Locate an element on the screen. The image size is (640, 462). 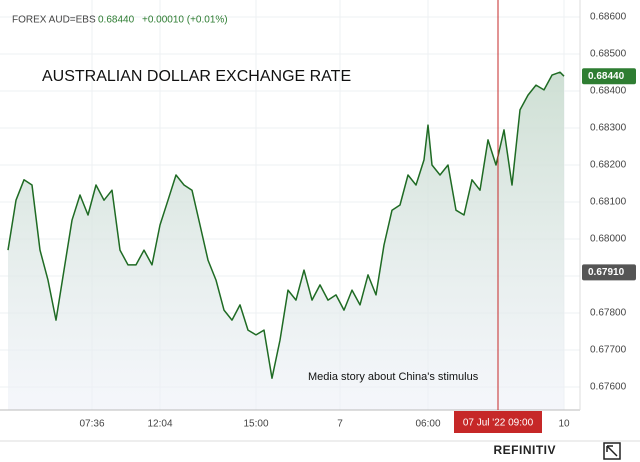
x-tick-label: 07:36 is located at coordinates (91, 424).